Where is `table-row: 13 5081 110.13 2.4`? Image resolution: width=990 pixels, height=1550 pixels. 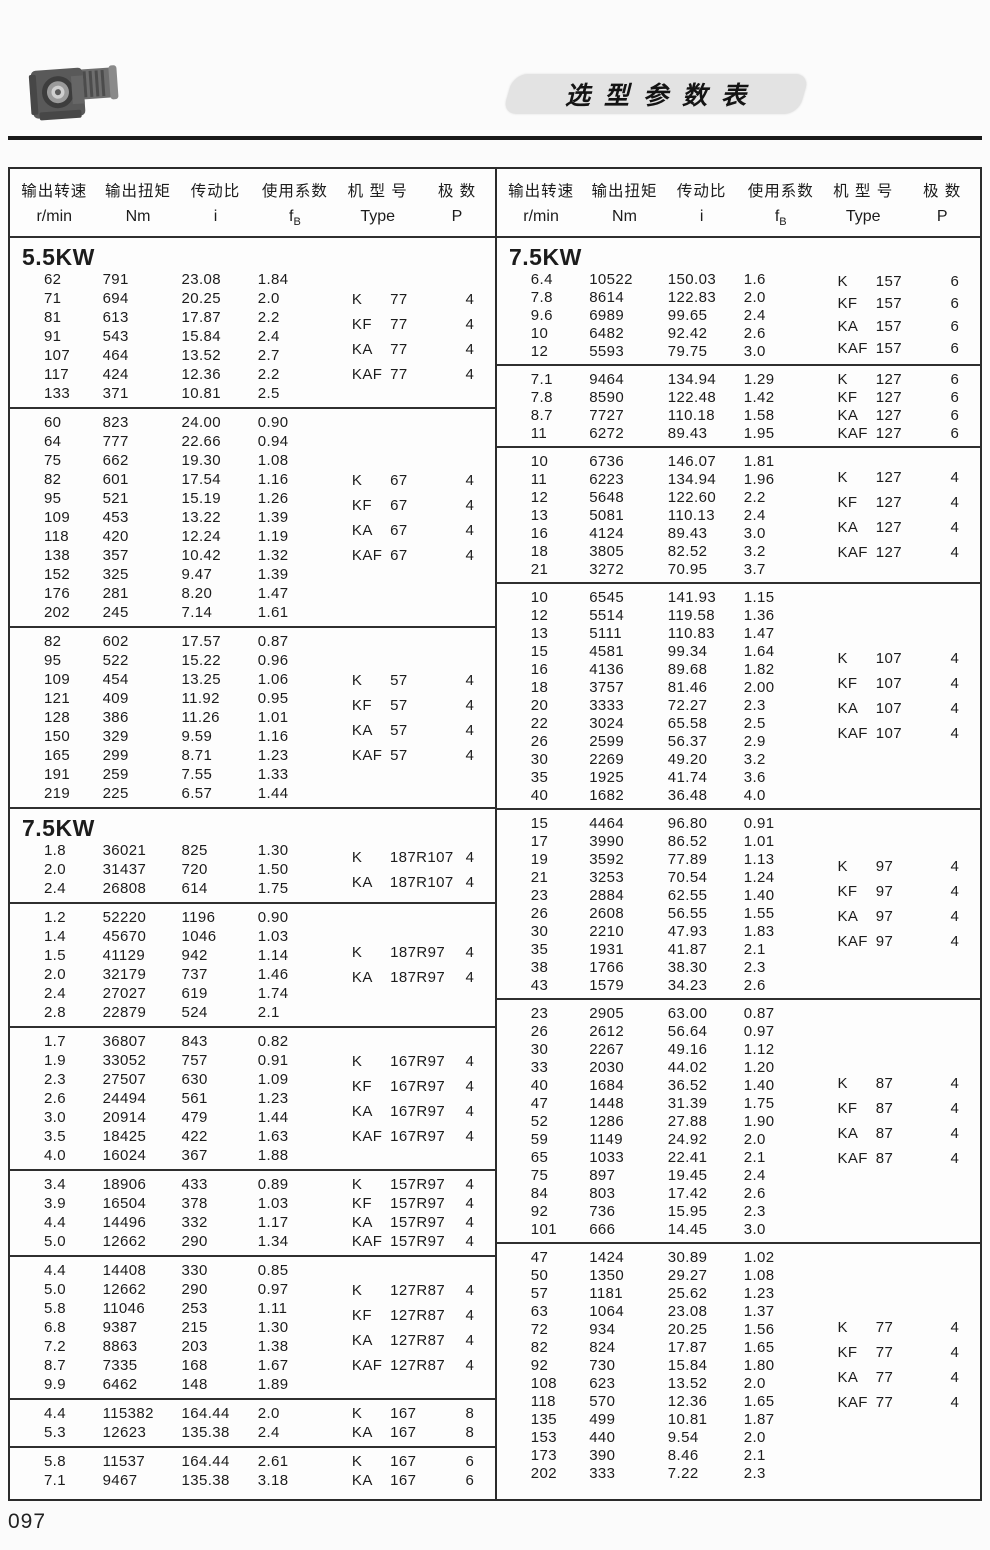
table-row: 13 5081 110.13 2.4 is located at coordinates (738, 515).